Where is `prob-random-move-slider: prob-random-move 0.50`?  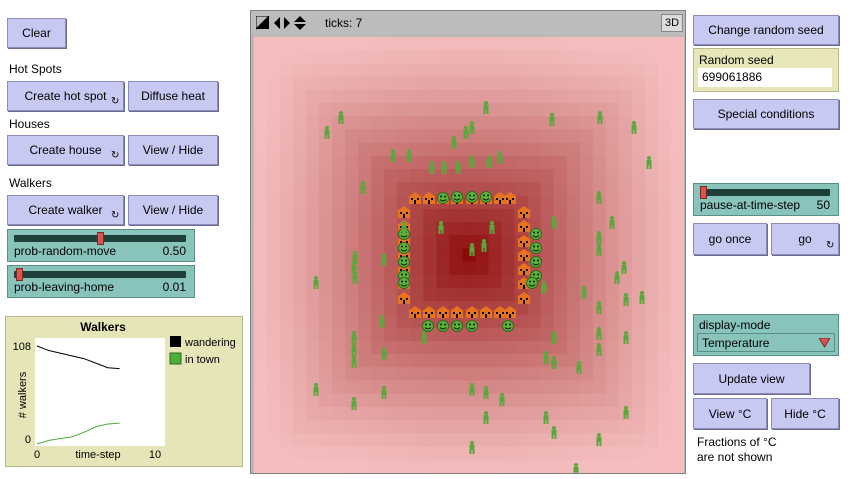 prob-random-move-slider: prob-random-move 0.50 is located at coordinates (101, 245).